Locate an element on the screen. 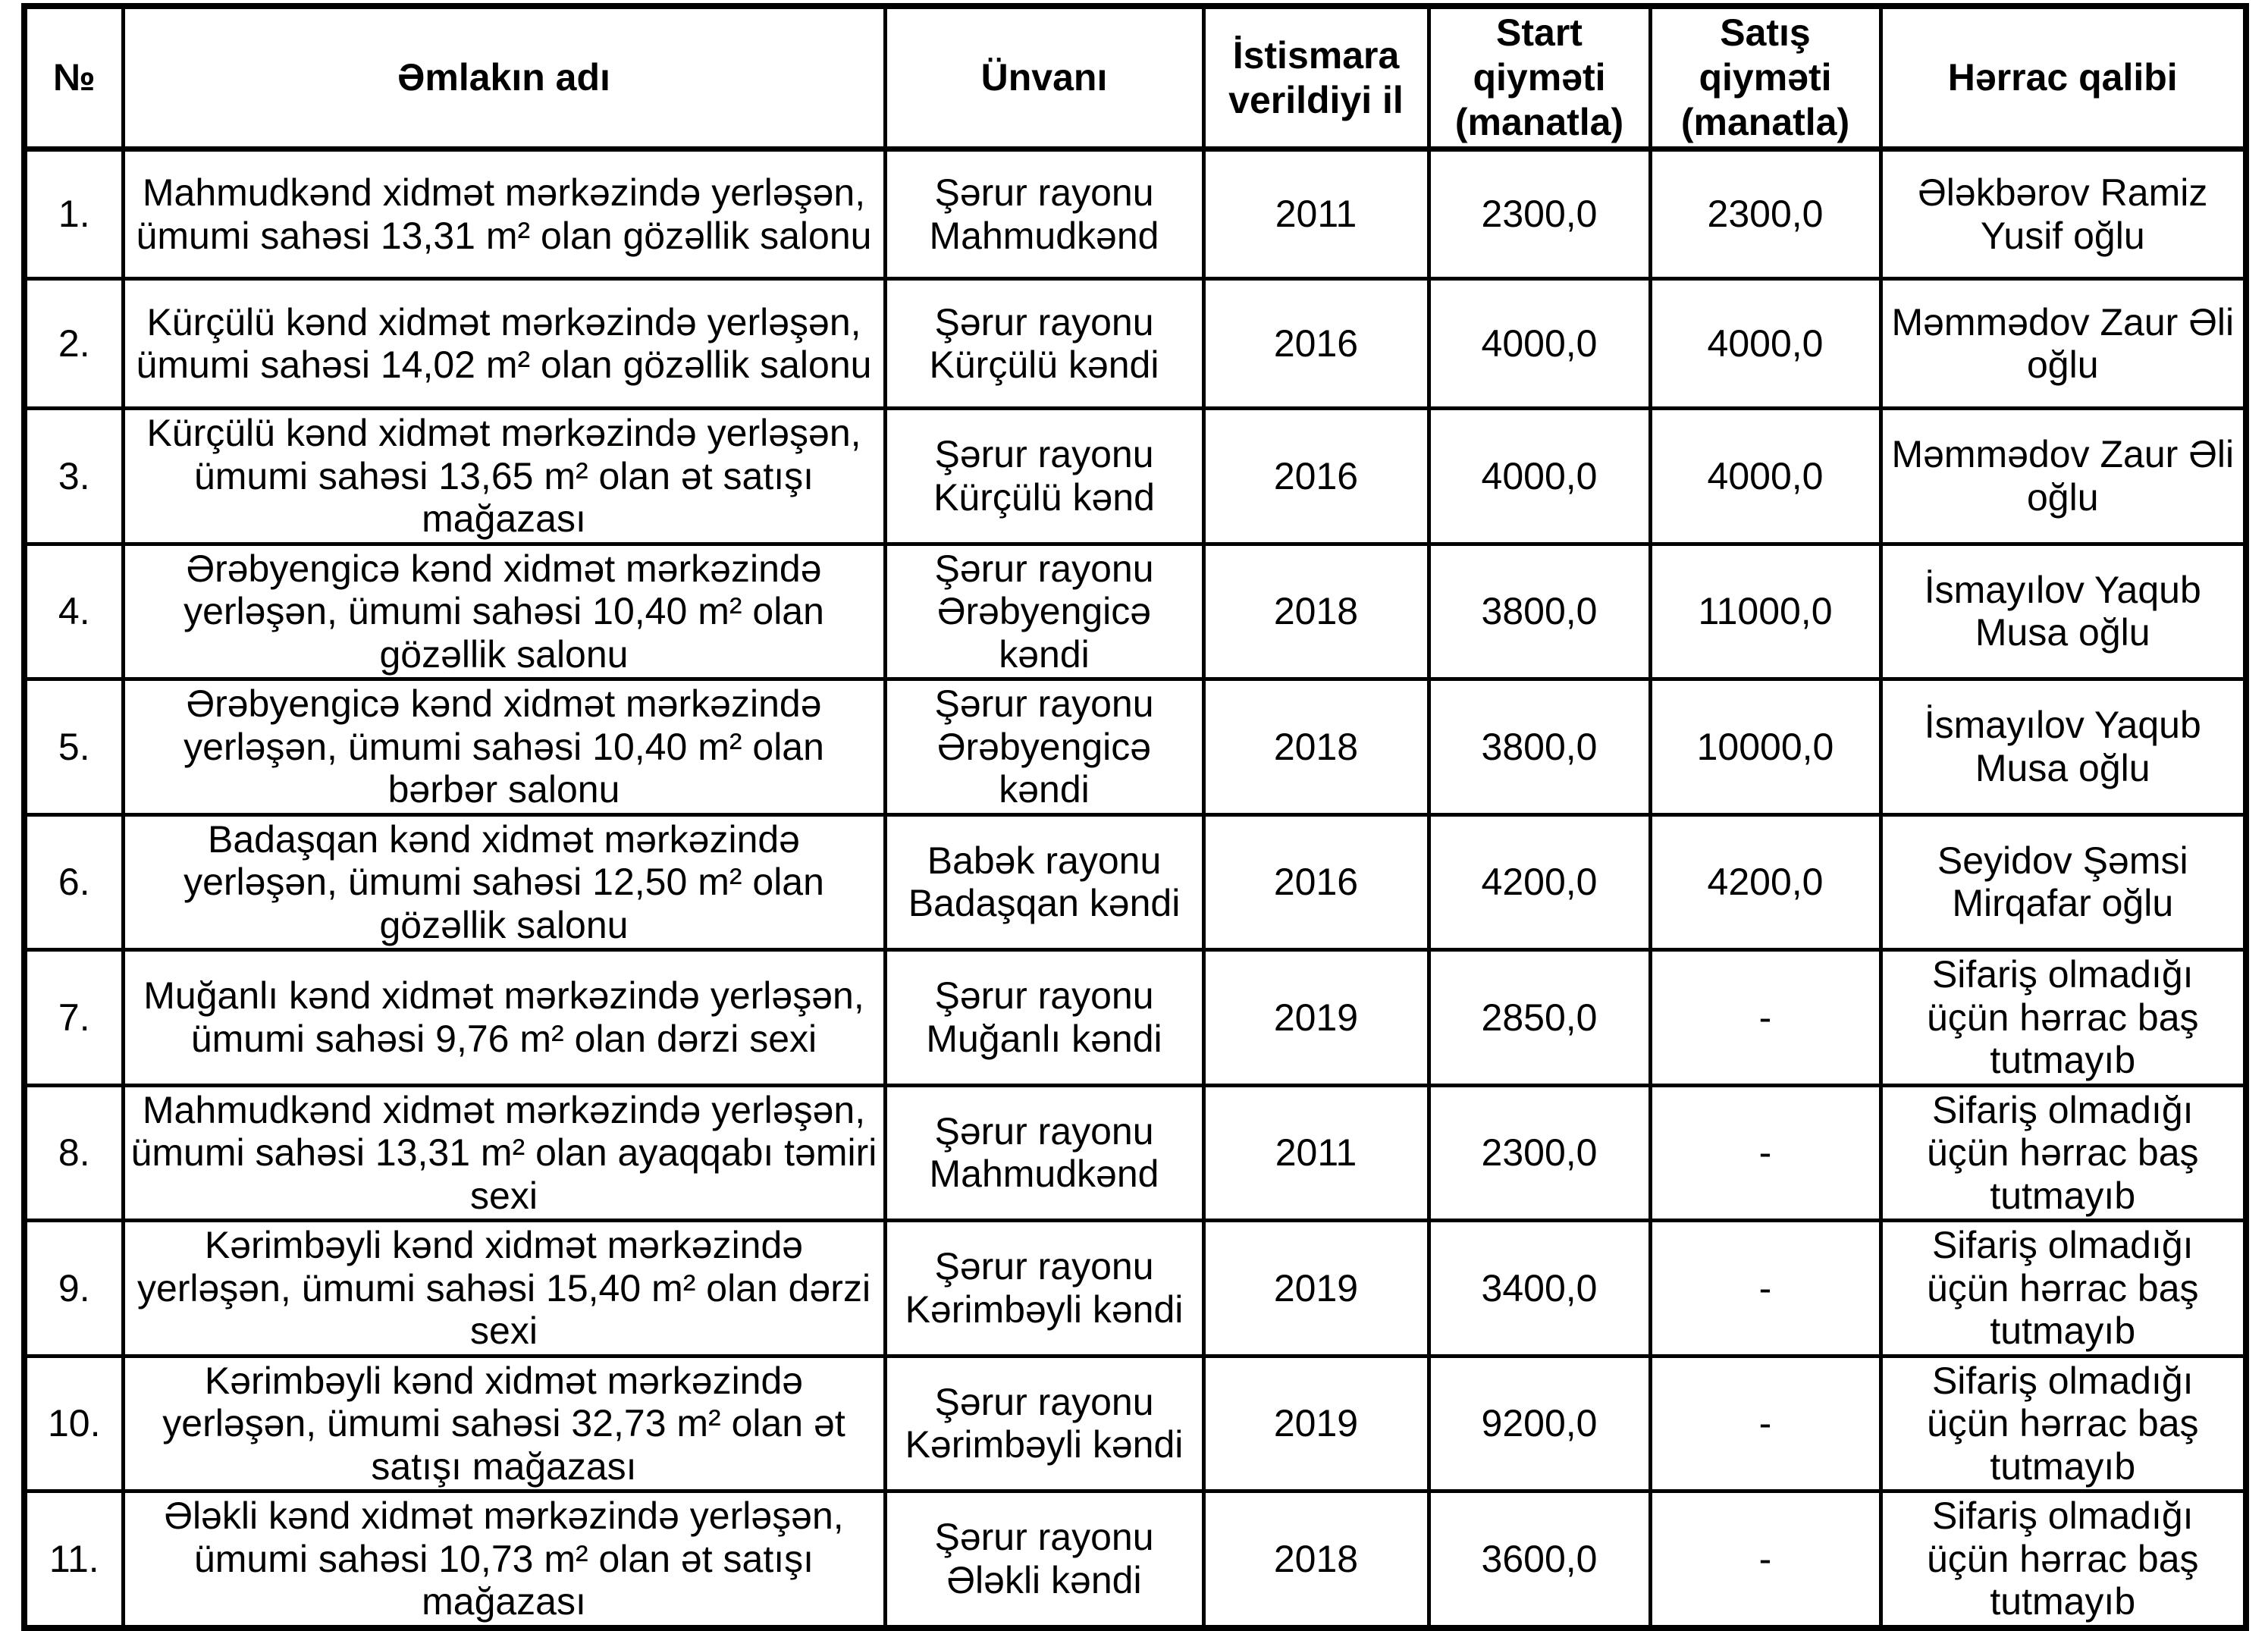 The height and width of the screenshot is (1631, 2268). cell-start-price: 3600,0 is located at coordinates (1539, 1559).